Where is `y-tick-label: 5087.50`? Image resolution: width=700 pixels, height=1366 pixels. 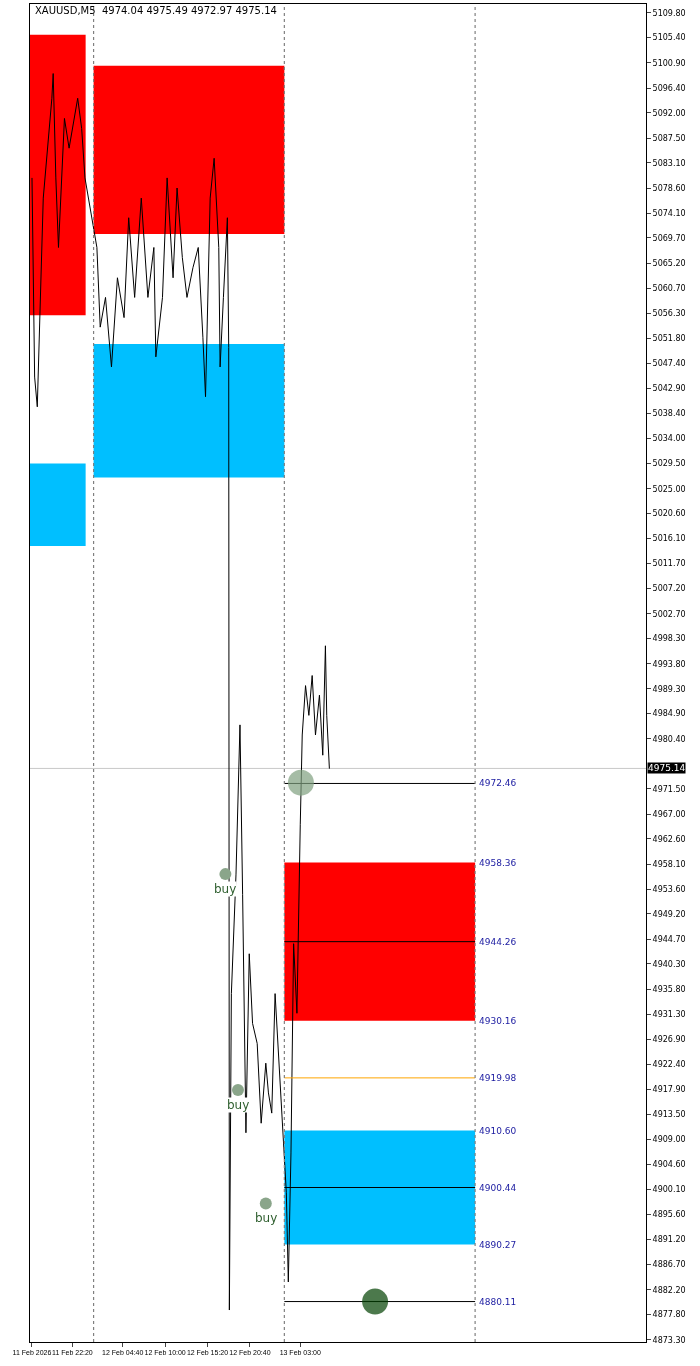
y-tick-label: 5087.50 is located at coordinates (669, 138).